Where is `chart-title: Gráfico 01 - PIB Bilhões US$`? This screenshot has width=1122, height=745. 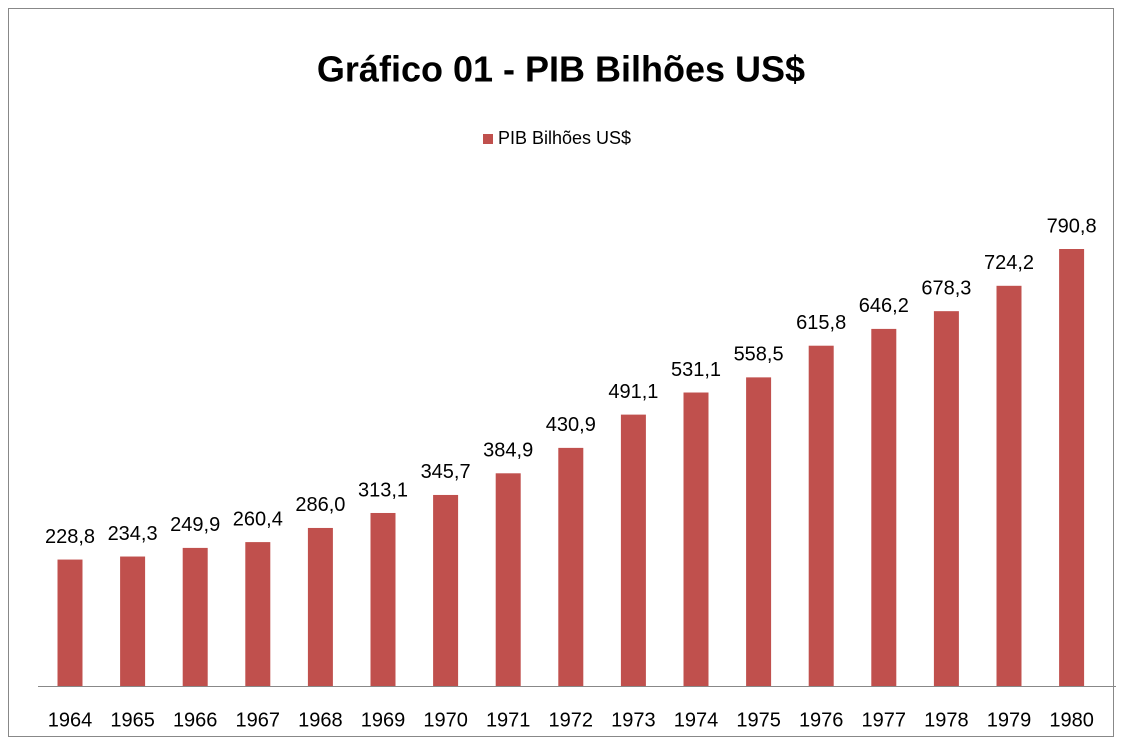 chart-title: Gráfico 01 - PIB Bilhões US$ is located at coordinates (561, 69).